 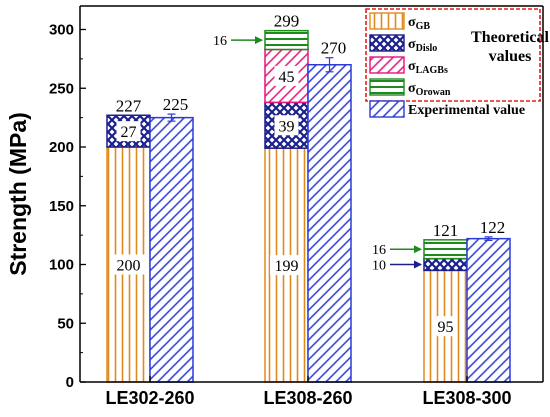 I want to click on segment-label-gb-2: 95, so click(x=445, y=326).